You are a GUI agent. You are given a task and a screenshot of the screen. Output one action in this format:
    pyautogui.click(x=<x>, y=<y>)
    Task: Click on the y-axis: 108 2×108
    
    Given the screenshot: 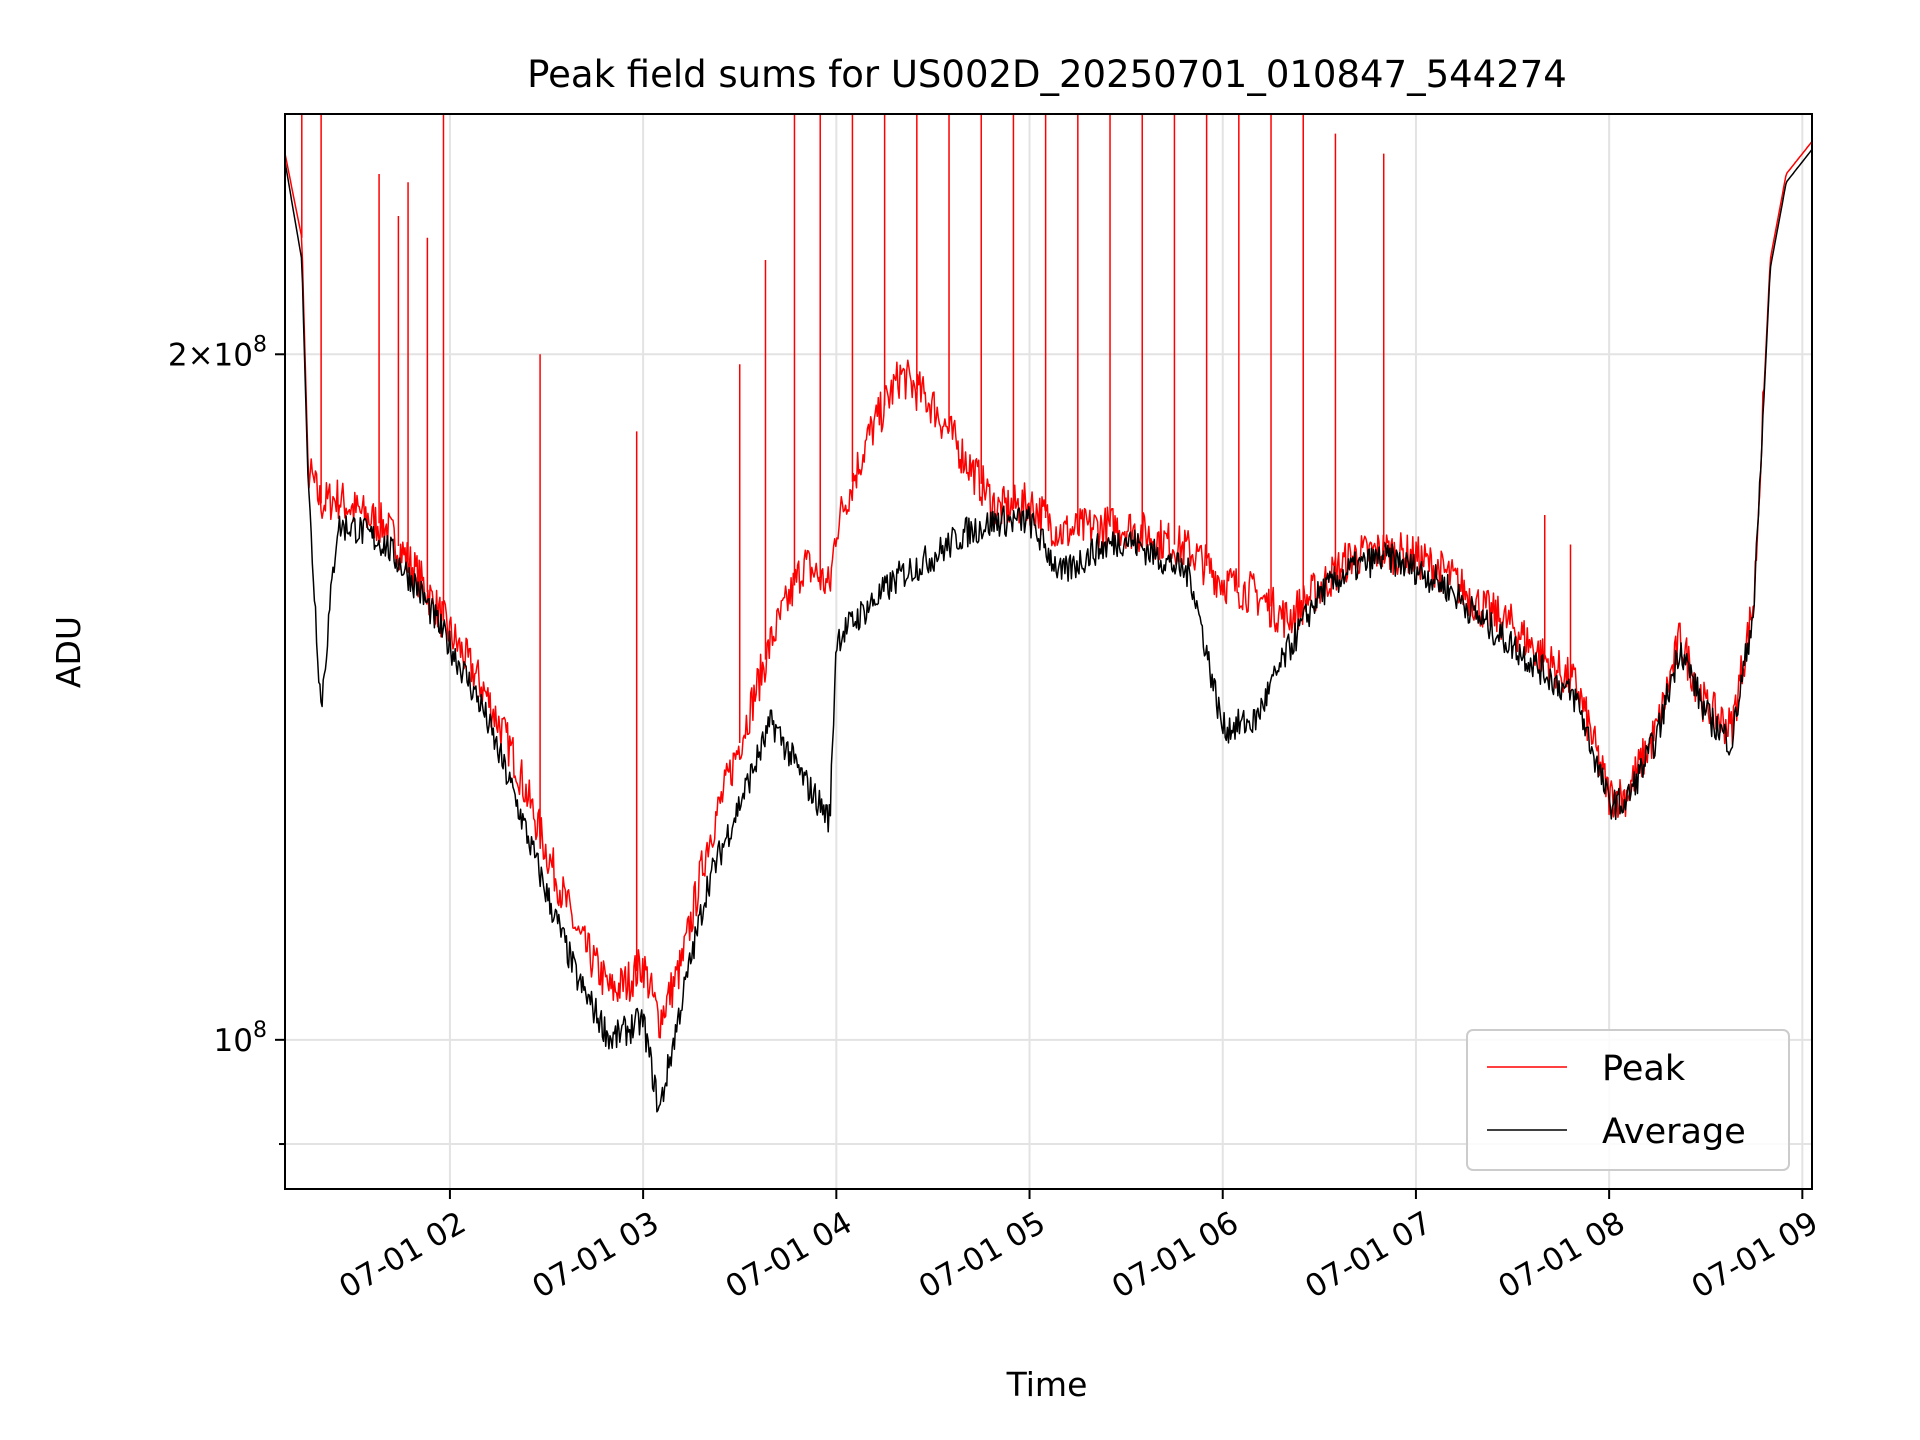 What is the action you would take?
    pyautogui.click(x=226, y=739)
    